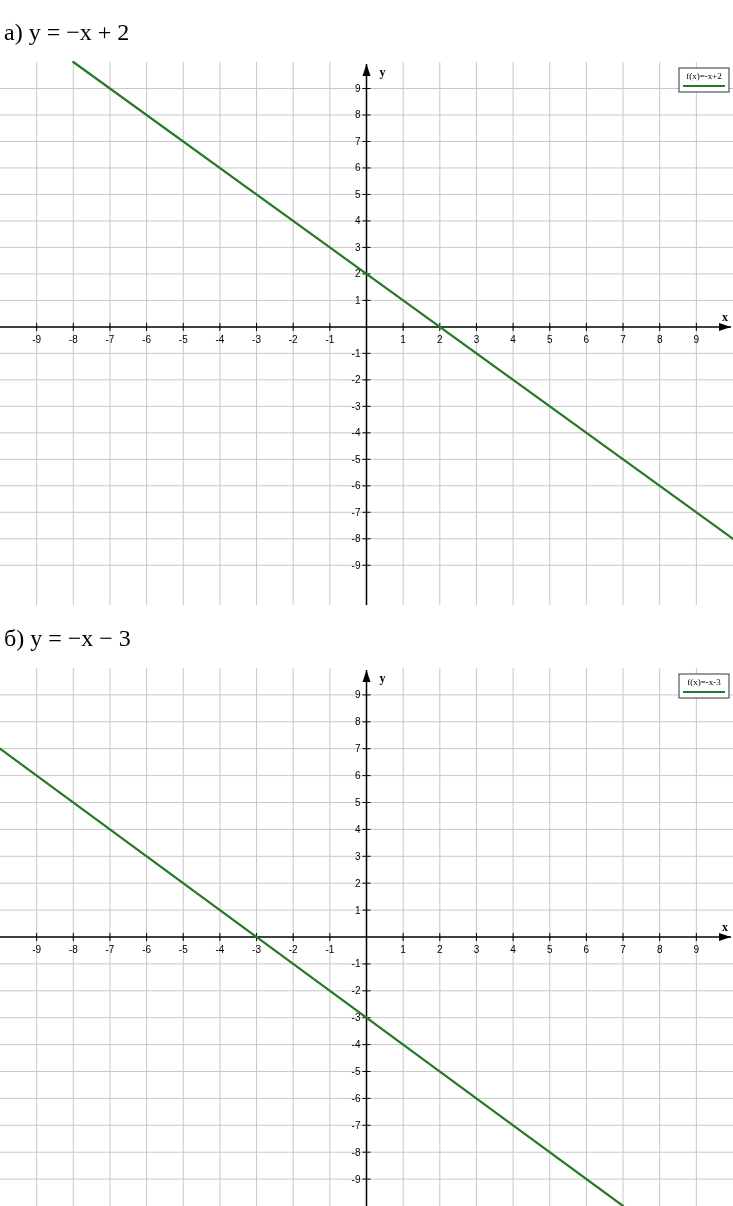  What do you see at coordinates (704, 76) in the screenshot?
I see `text: f(x)=-x+2` at bounding box center [704, 76].